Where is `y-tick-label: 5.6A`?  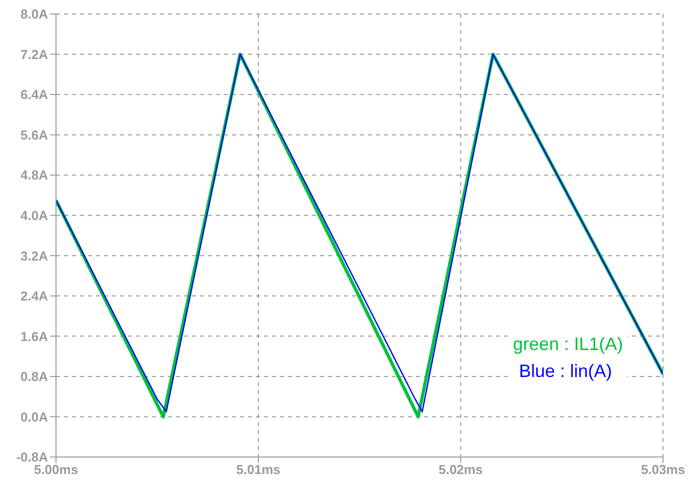
y-tick-label: 5.6A is located at coordinates (34, 134).